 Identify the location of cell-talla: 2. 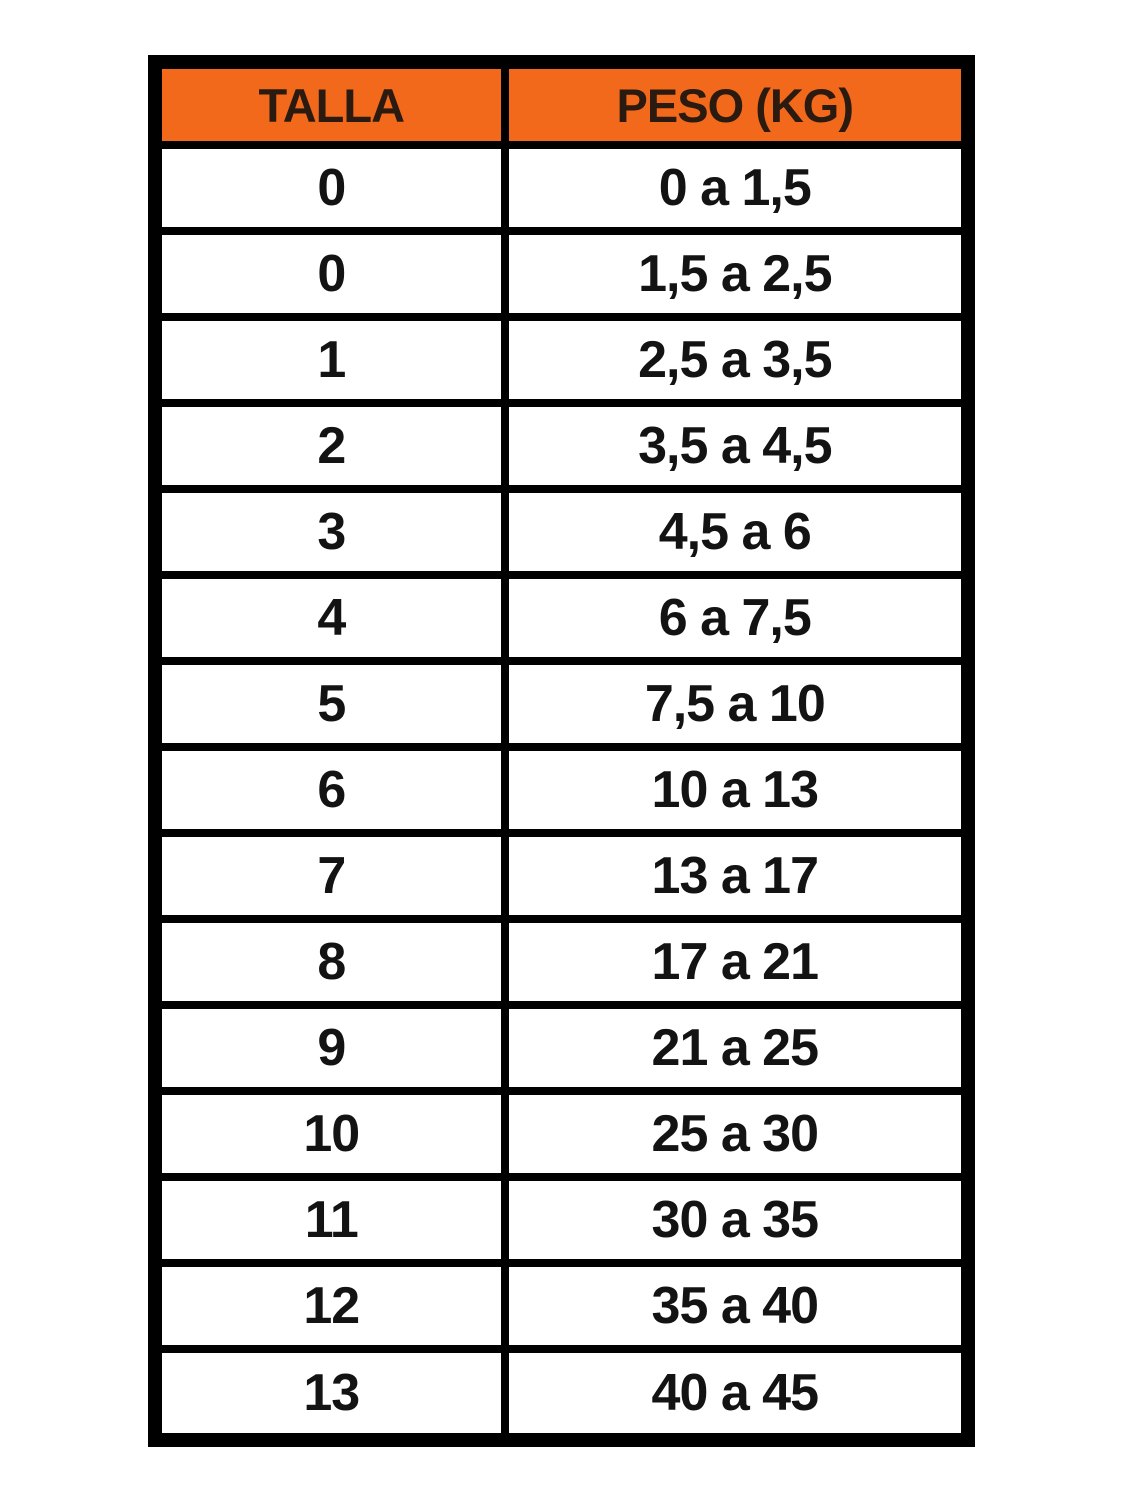
(330, 446).